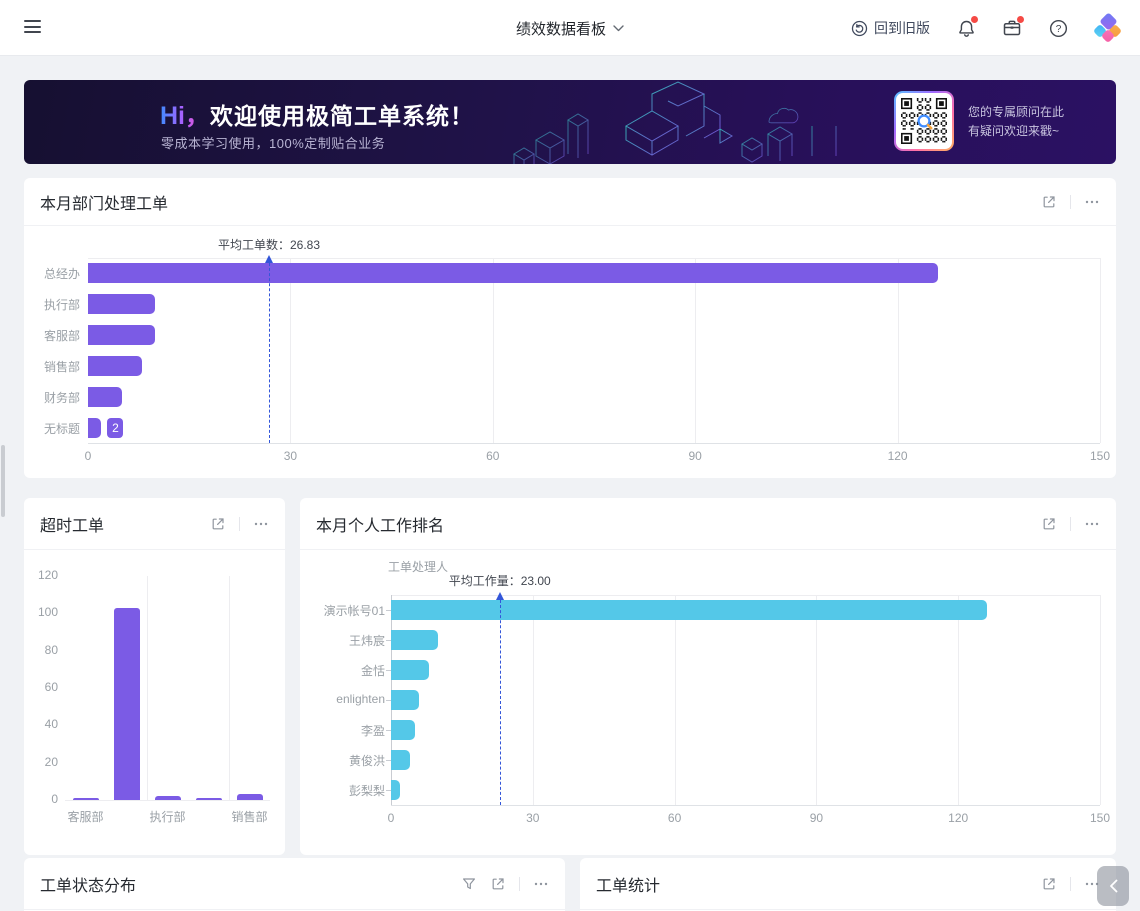 The width and height of the screenshot is (1140, 911). What do you see at coordinates (51, 649) in the screenshot?
I see `y-tick-80: 80` at bounding box center [51, 649].